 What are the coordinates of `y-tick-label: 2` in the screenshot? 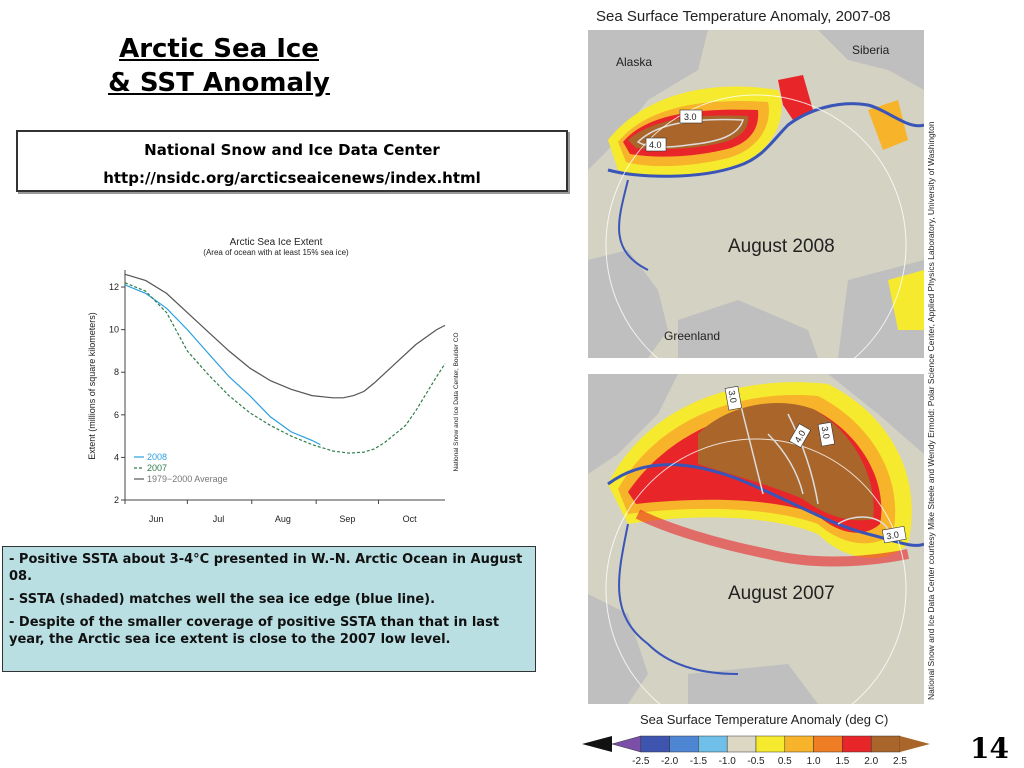 It's located at (116, 500).